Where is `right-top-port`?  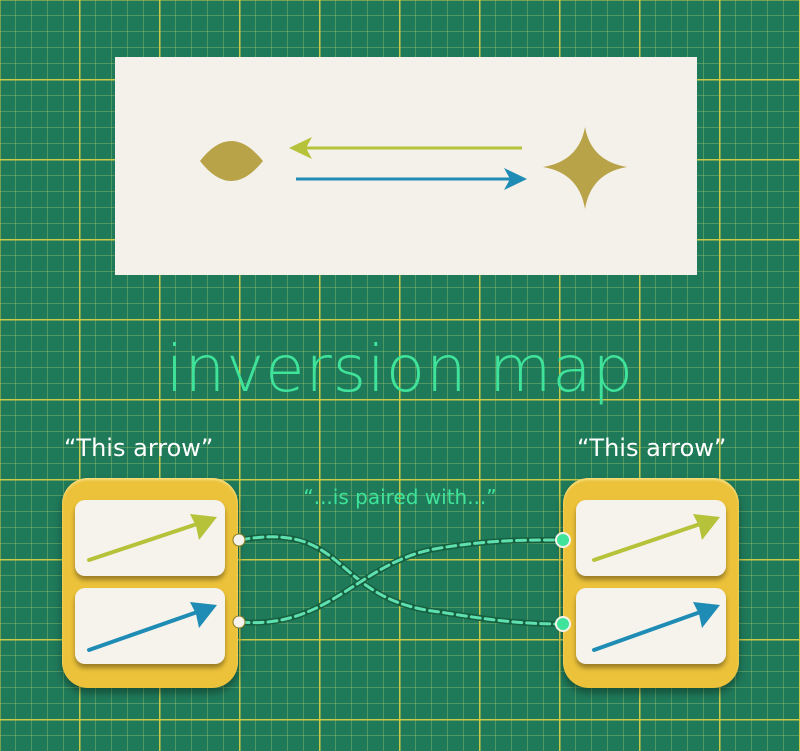 right-top-port is located at coordinates (563, 540).